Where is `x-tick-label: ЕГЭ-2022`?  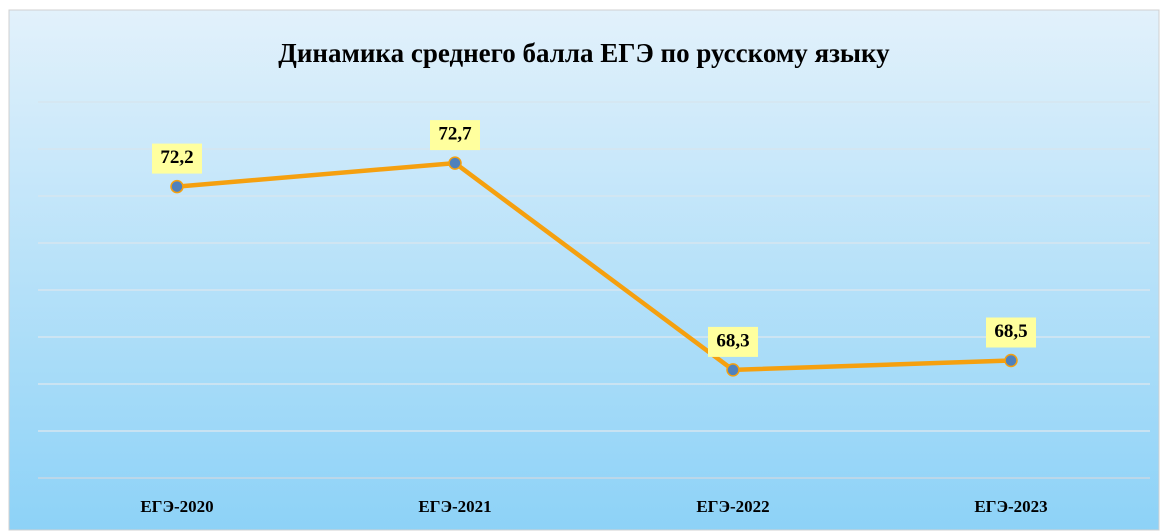 x-tick-label: ЕГЭ-2022 is located at coordinates (732, 506).